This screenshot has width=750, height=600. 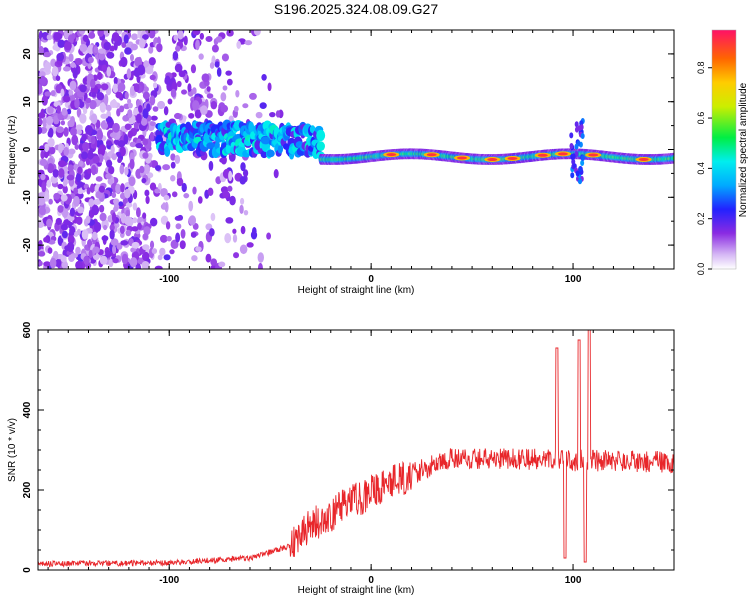 What do you see at coordinates (27, 102) in the screenshot?
I see `y-tick-label: 10` at bounding box center [27, 102].